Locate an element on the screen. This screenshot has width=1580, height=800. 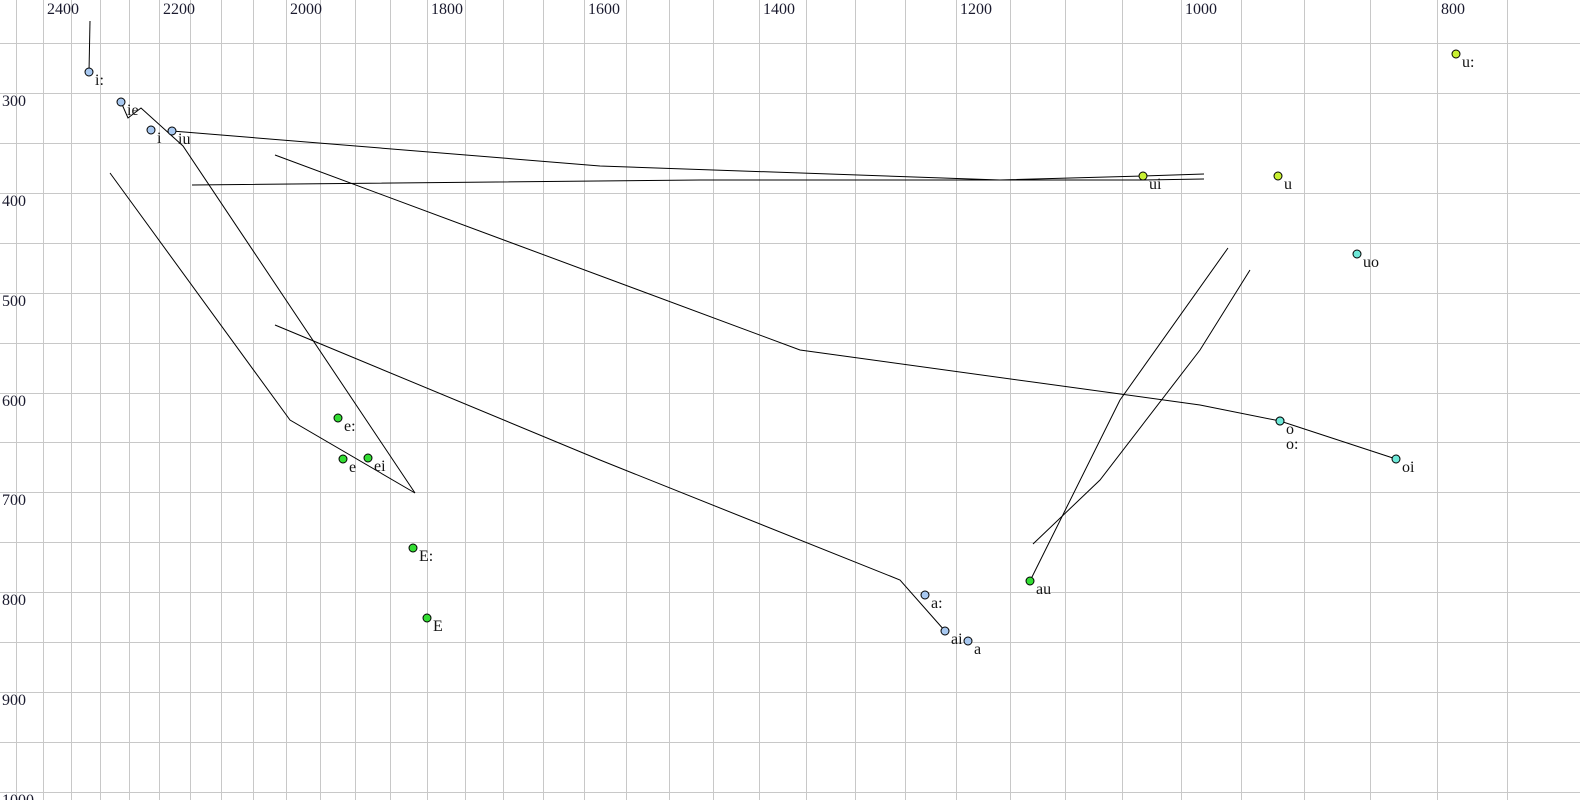
y-axis-tick-label: 300 is located at coordinates (14, 101).